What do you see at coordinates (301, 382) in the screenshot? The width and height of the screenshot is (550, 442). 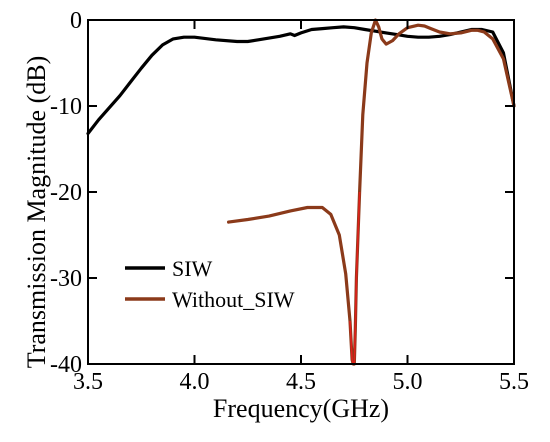 I see `x-tick-label: 4.5` at bounding box center [301, 382].